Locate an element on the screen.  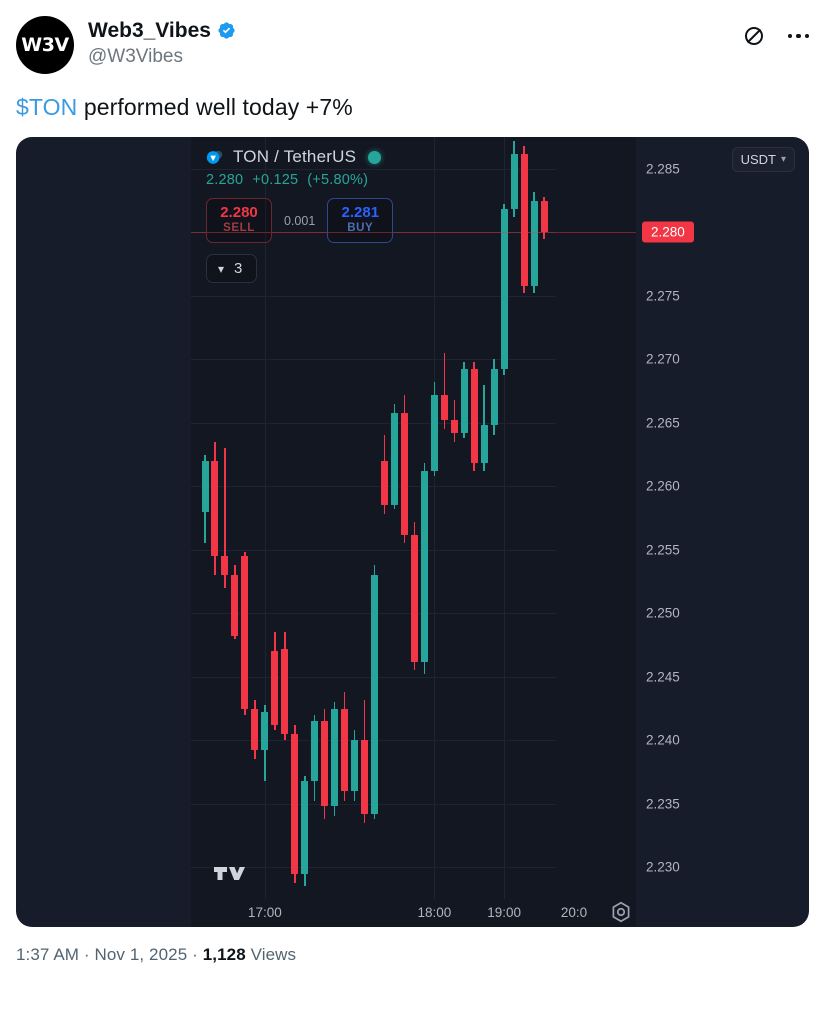
tweet-text-rest: performed well today +7% is located at coordinates (215, 107).